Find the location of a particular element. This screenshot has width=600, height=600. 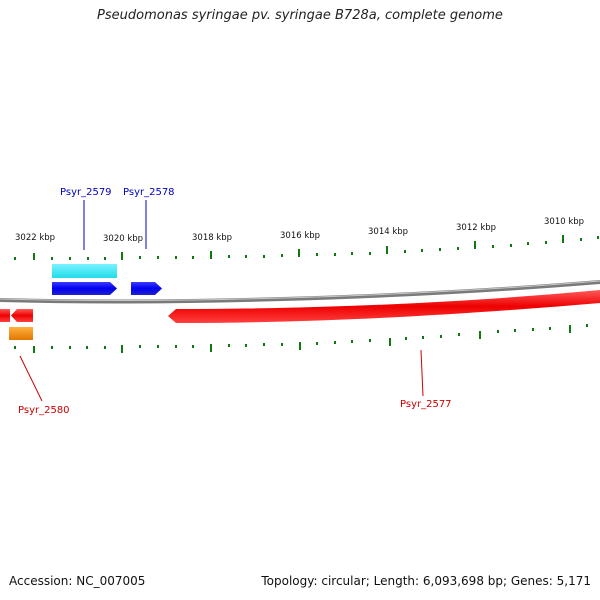

ruler-label: 3010 kbp is located at coordinates (564, 222).